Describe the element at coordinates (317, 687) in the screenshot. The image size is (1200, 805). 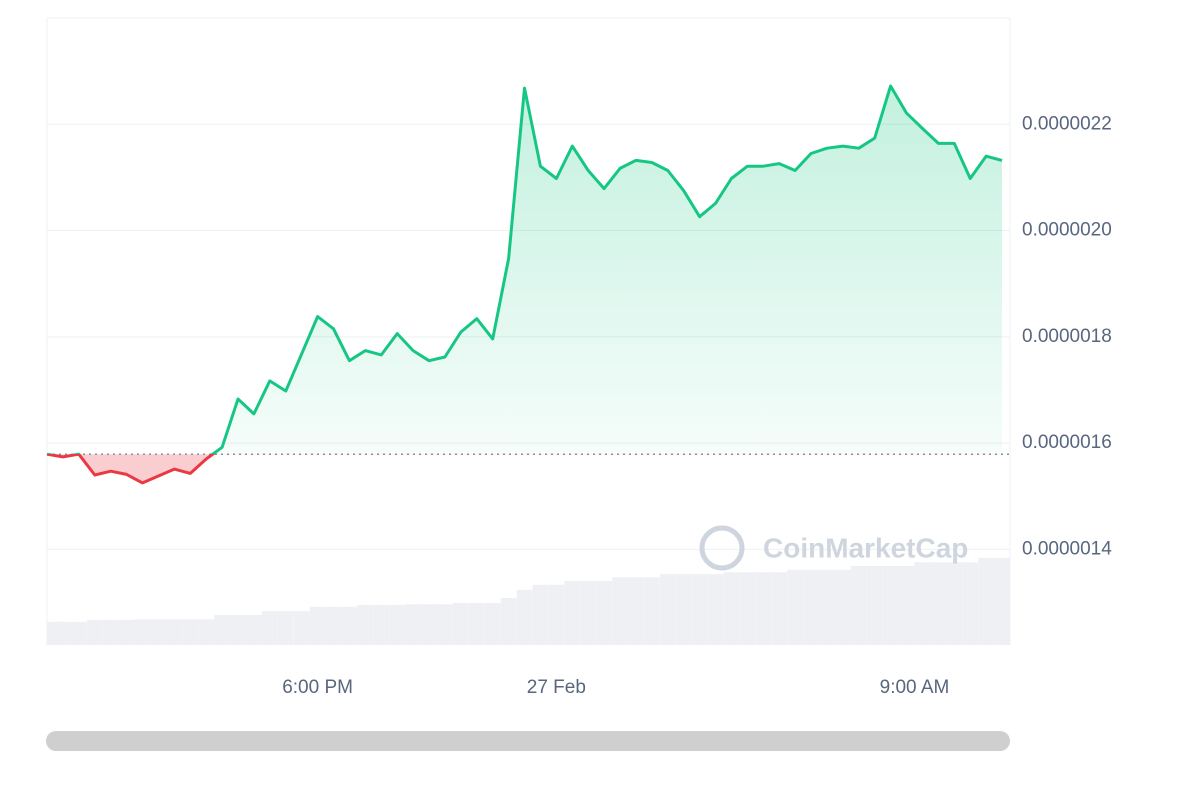
I see `x-tick-label: 6:00 PM` at that location.